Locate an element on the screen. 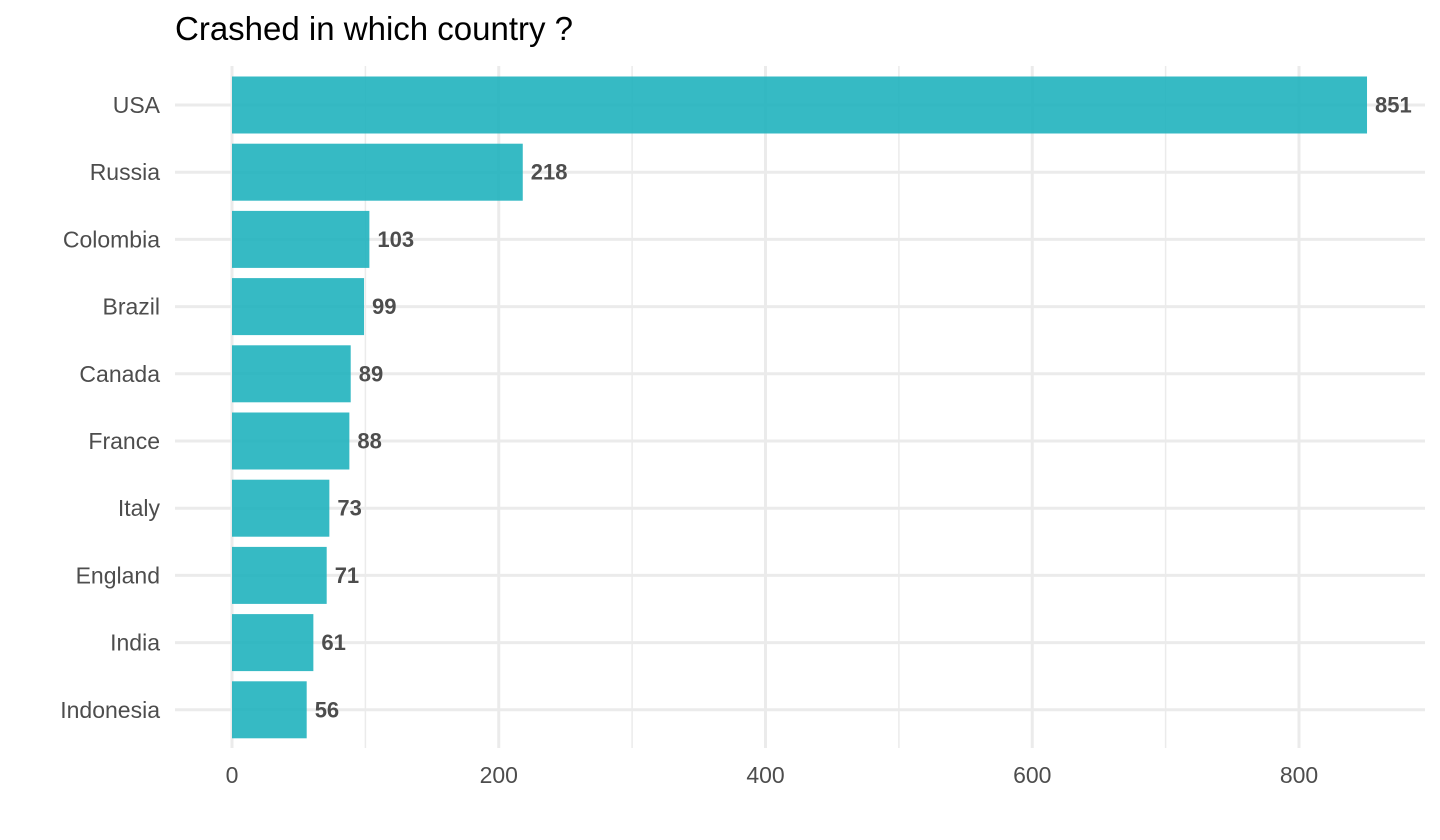 The height and width of the screenshot is (840, 1440). bar-india is located at coordinates (273, 643).